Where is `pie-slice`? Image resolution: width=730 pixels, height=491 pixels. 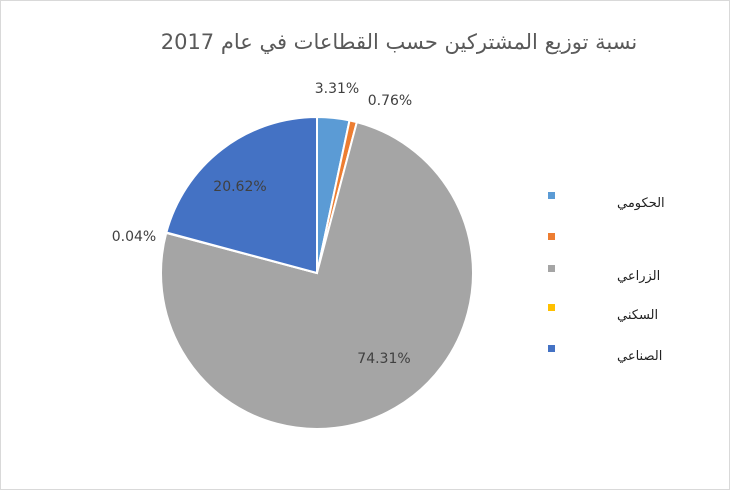
pie-slice is located at coordinates (241, 195).